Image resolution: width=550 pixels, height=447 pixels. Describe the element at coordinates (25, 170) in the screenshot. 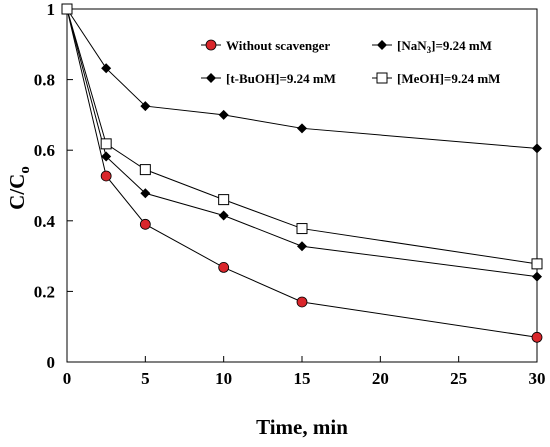

I see `y-axis-label-sub: o` at that location.